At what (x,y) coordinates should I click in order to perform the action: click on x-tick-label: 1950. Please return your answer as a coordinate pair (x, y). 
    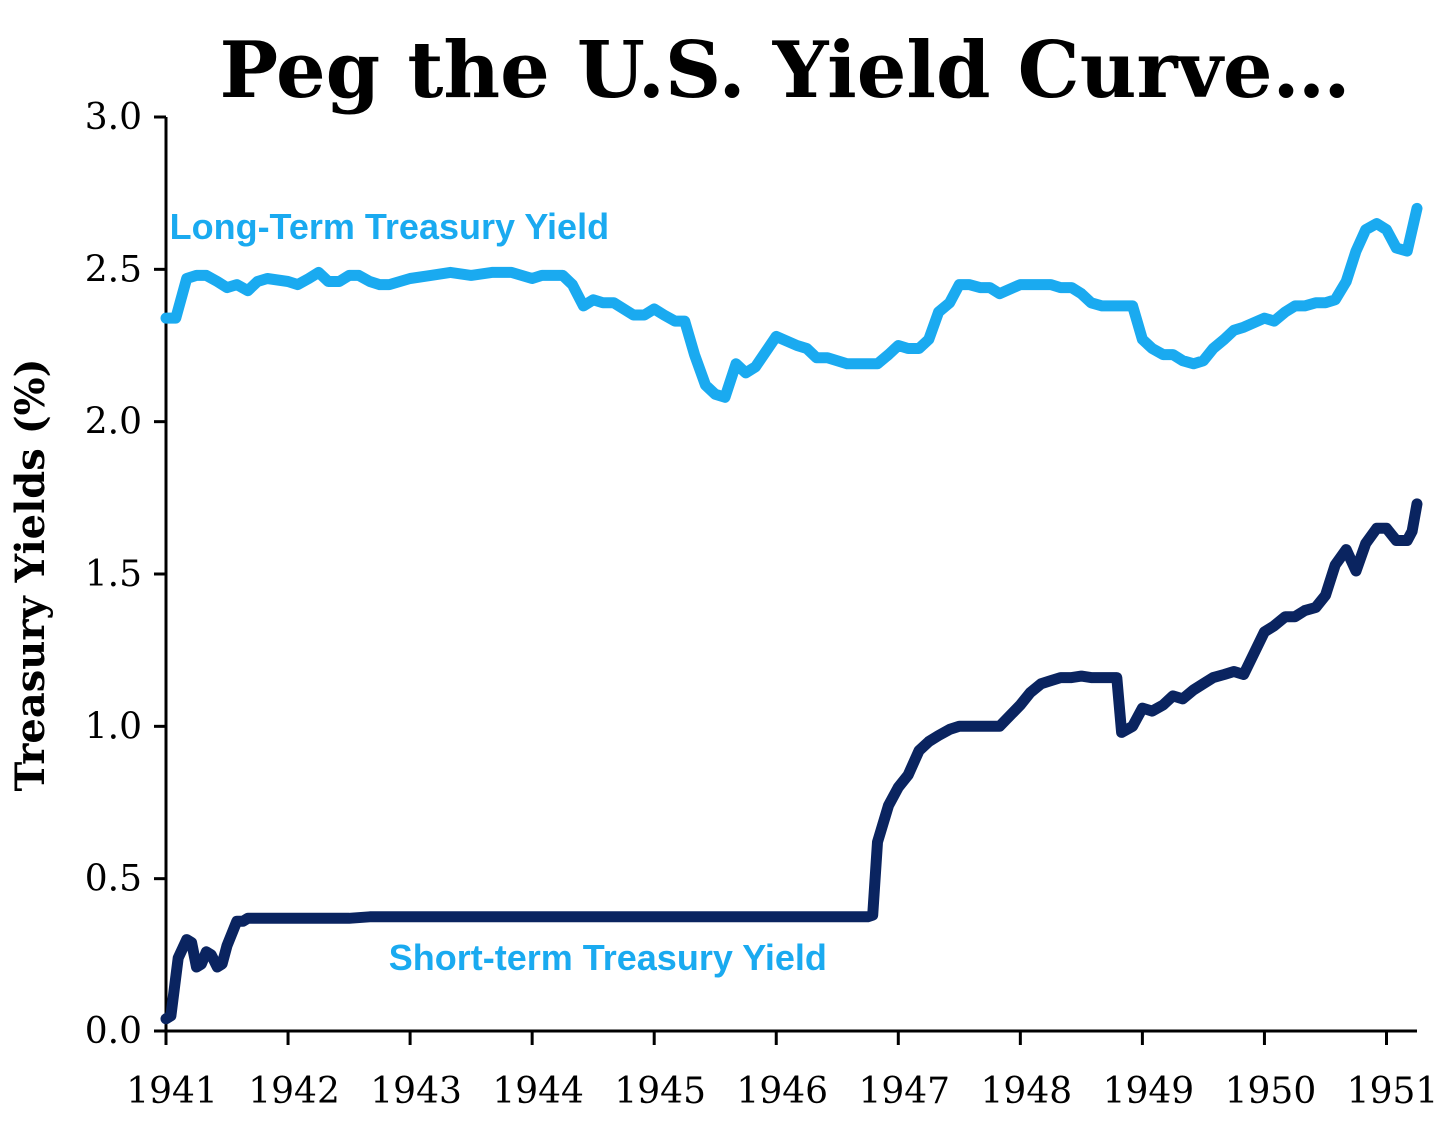
    Looking at the image, I should click on (1271, 1091).